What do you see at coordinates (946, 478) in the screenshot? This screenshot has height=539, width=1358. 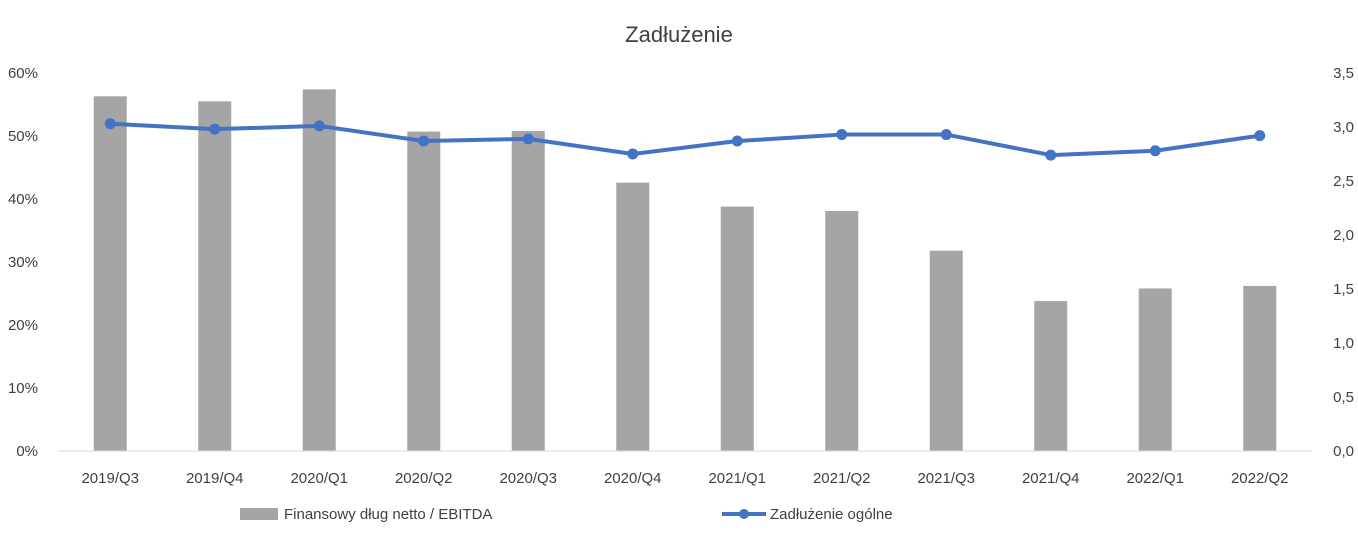 I see `x-tick-label: 2021/Q3` at bounding box center [946, 478].